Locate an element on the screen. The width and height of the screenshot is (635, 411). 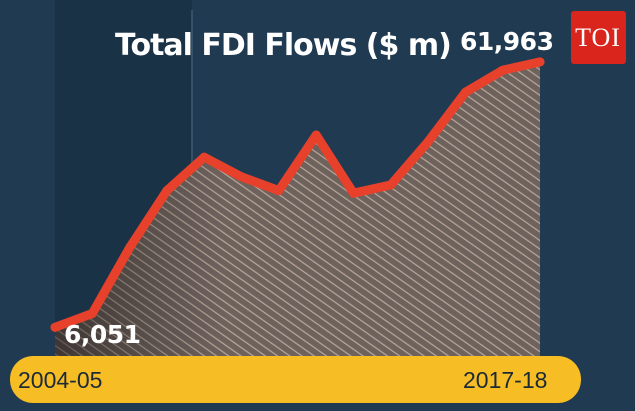
toi-logo is located at coordinates (598, 37).